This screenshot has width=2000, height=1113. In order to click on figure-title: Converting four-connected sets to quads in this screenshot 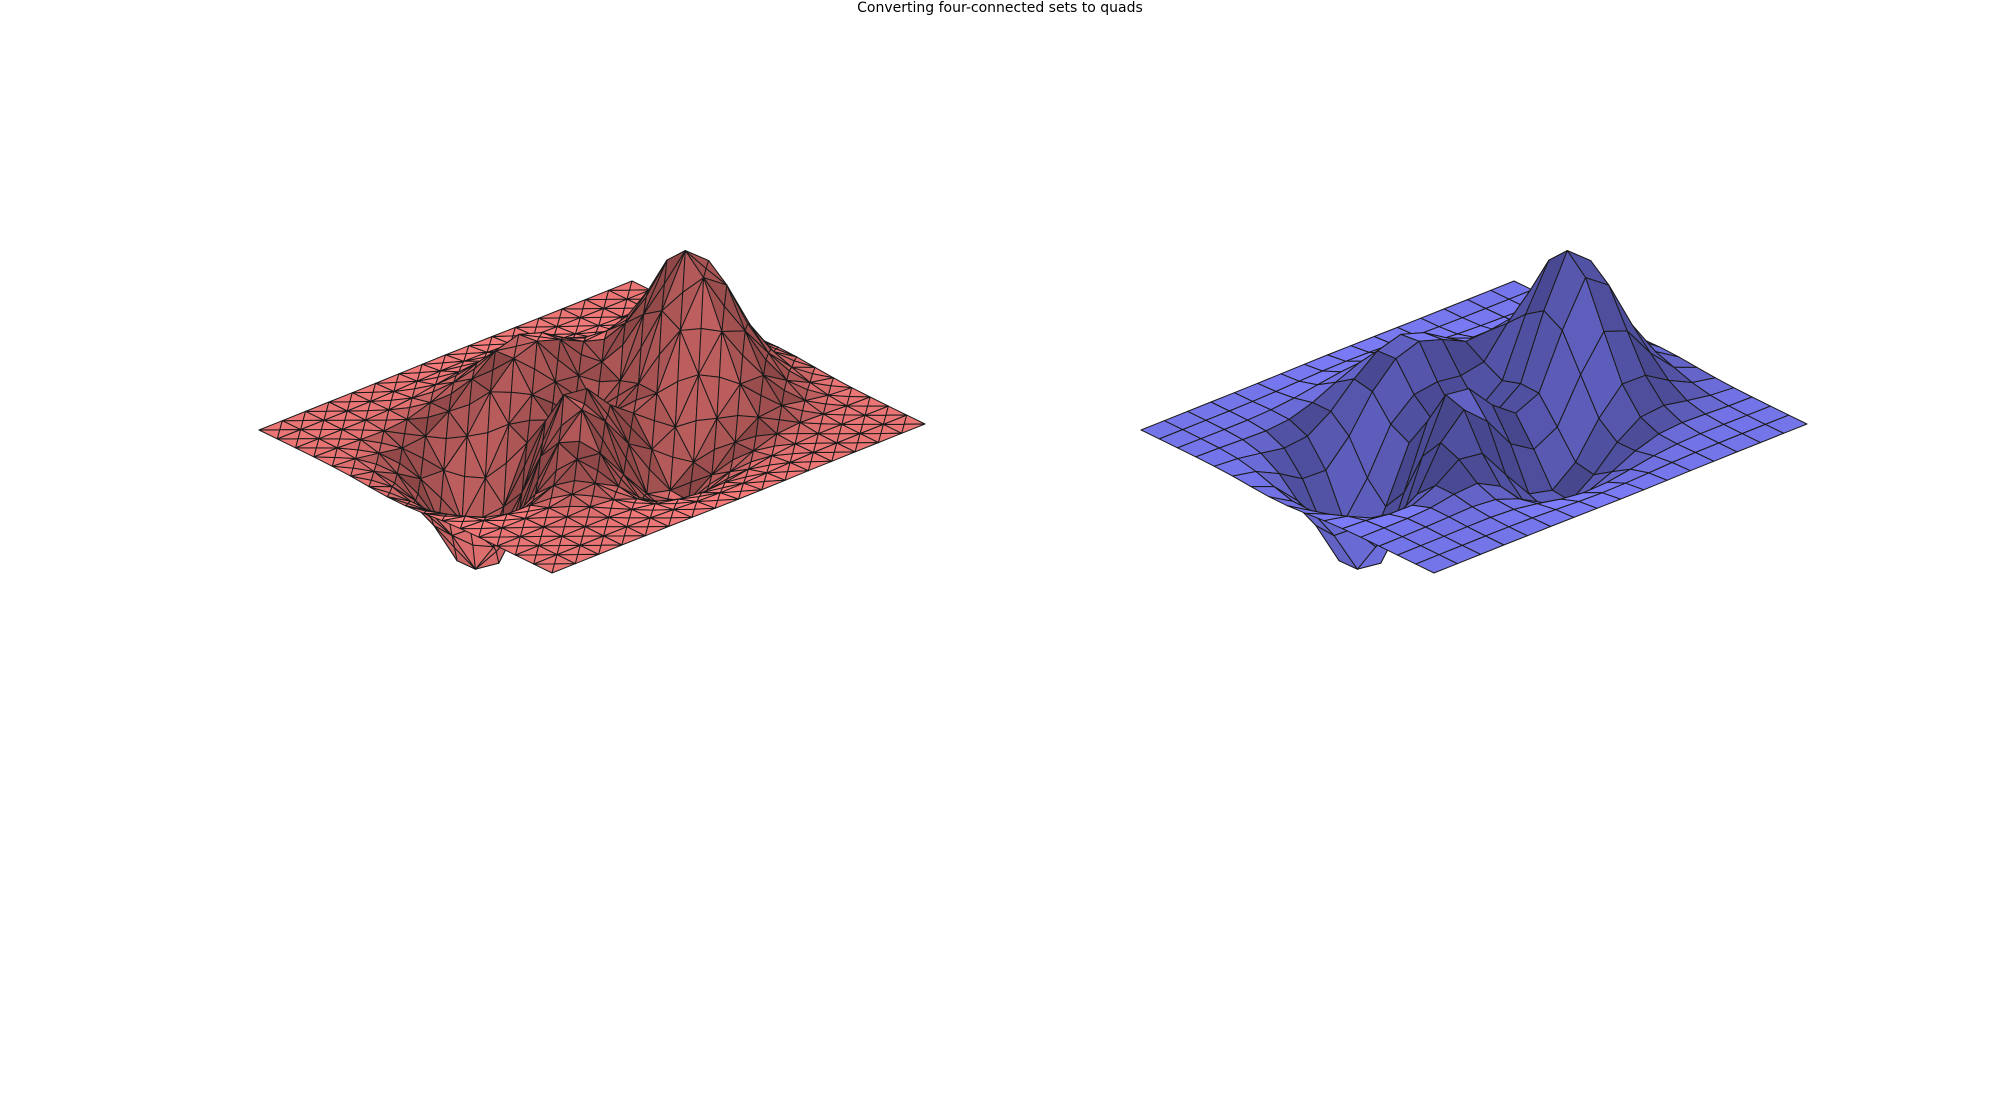, I will do `click(1000, 8)`.